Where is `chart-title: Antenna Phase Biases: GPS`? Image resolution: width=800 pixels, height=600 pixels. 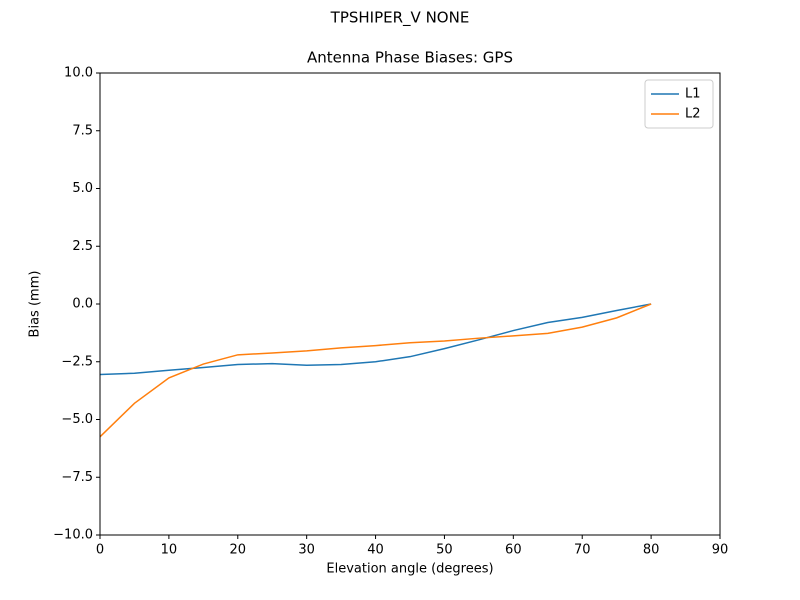
chart-title: Antenna Phase Biases: GPS is located at coordinates (410, 58).